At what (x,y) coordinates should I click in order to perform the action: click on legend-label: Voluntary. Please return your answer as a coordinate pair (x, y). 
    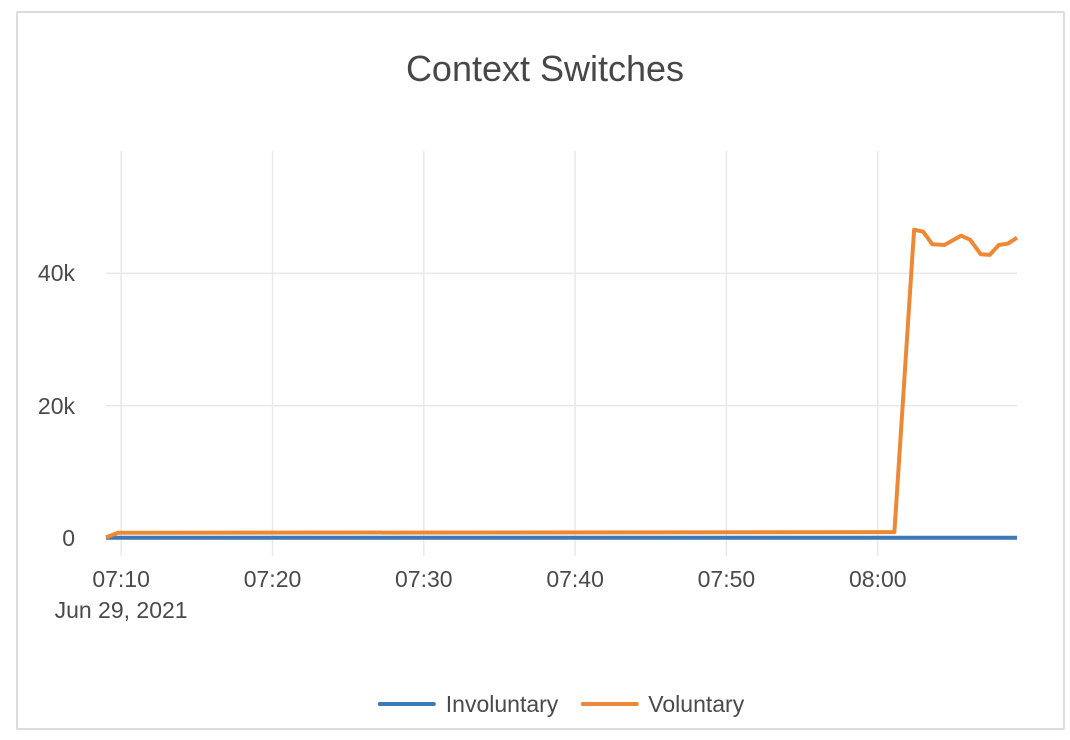
    Looking at the image, I should click on (696, 704).